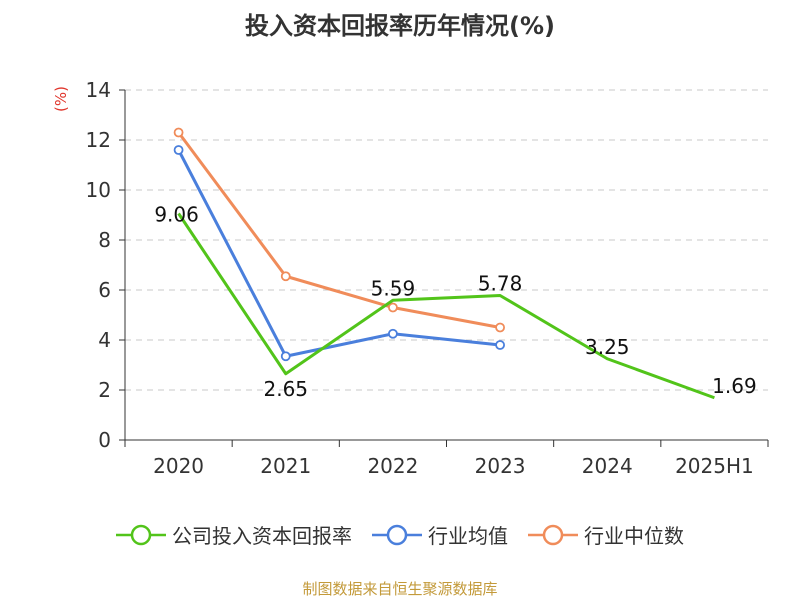  What do you see at coordinates (392, 466) in the screenshot?
I see `x-tick-label: 2022` at bounding box center [392, 466].